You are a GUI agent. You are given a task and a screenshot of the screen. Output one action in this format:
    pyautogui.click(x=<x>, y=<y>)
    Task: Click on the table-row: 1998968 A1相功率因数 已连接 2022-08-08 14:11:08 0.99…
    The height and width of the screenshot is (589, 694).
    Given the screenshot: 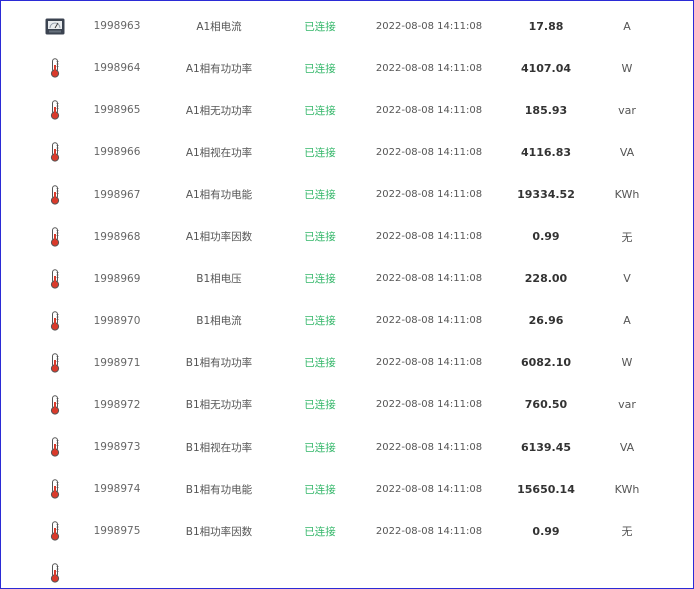 What is the action you would take?
    pyautogui.click(x=347, y=237)
    